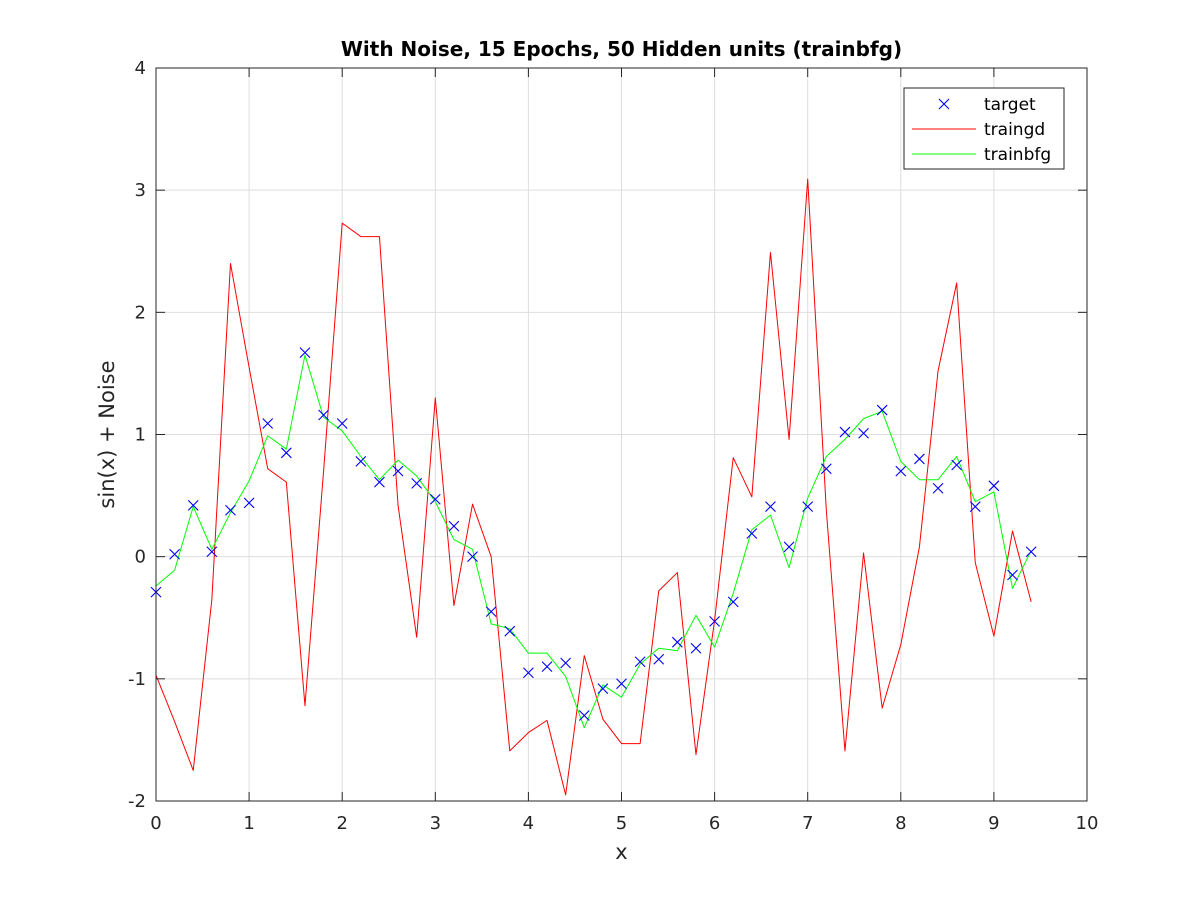 The image size is (1200, 900). Describe the element at coordinates (137, 679) in the screenshot. I see `y-tick-label: -1` at that location.